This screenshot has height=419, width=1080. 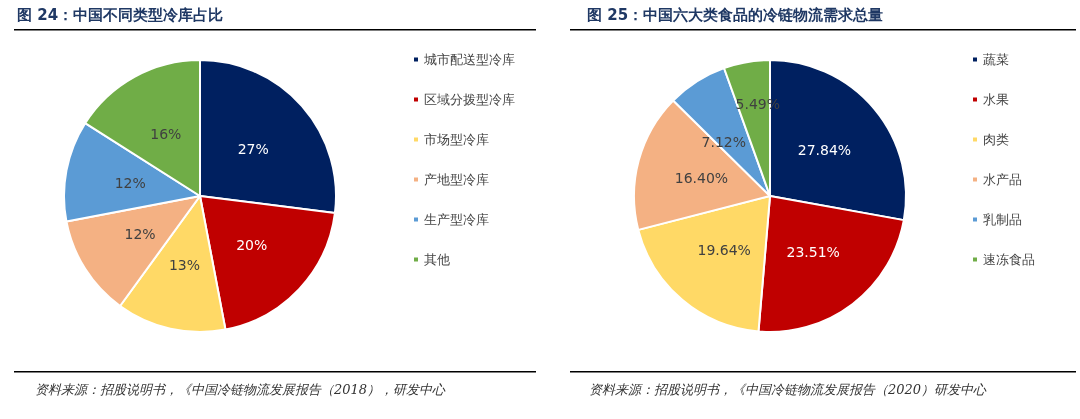 I want to click on legend-label: 速冻食品, so click(x=1009, y=259).